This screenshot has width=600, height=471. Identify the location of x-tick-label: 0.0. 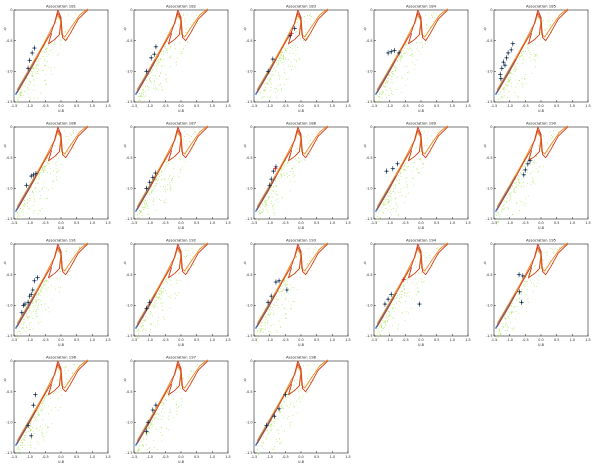
(180, 457).